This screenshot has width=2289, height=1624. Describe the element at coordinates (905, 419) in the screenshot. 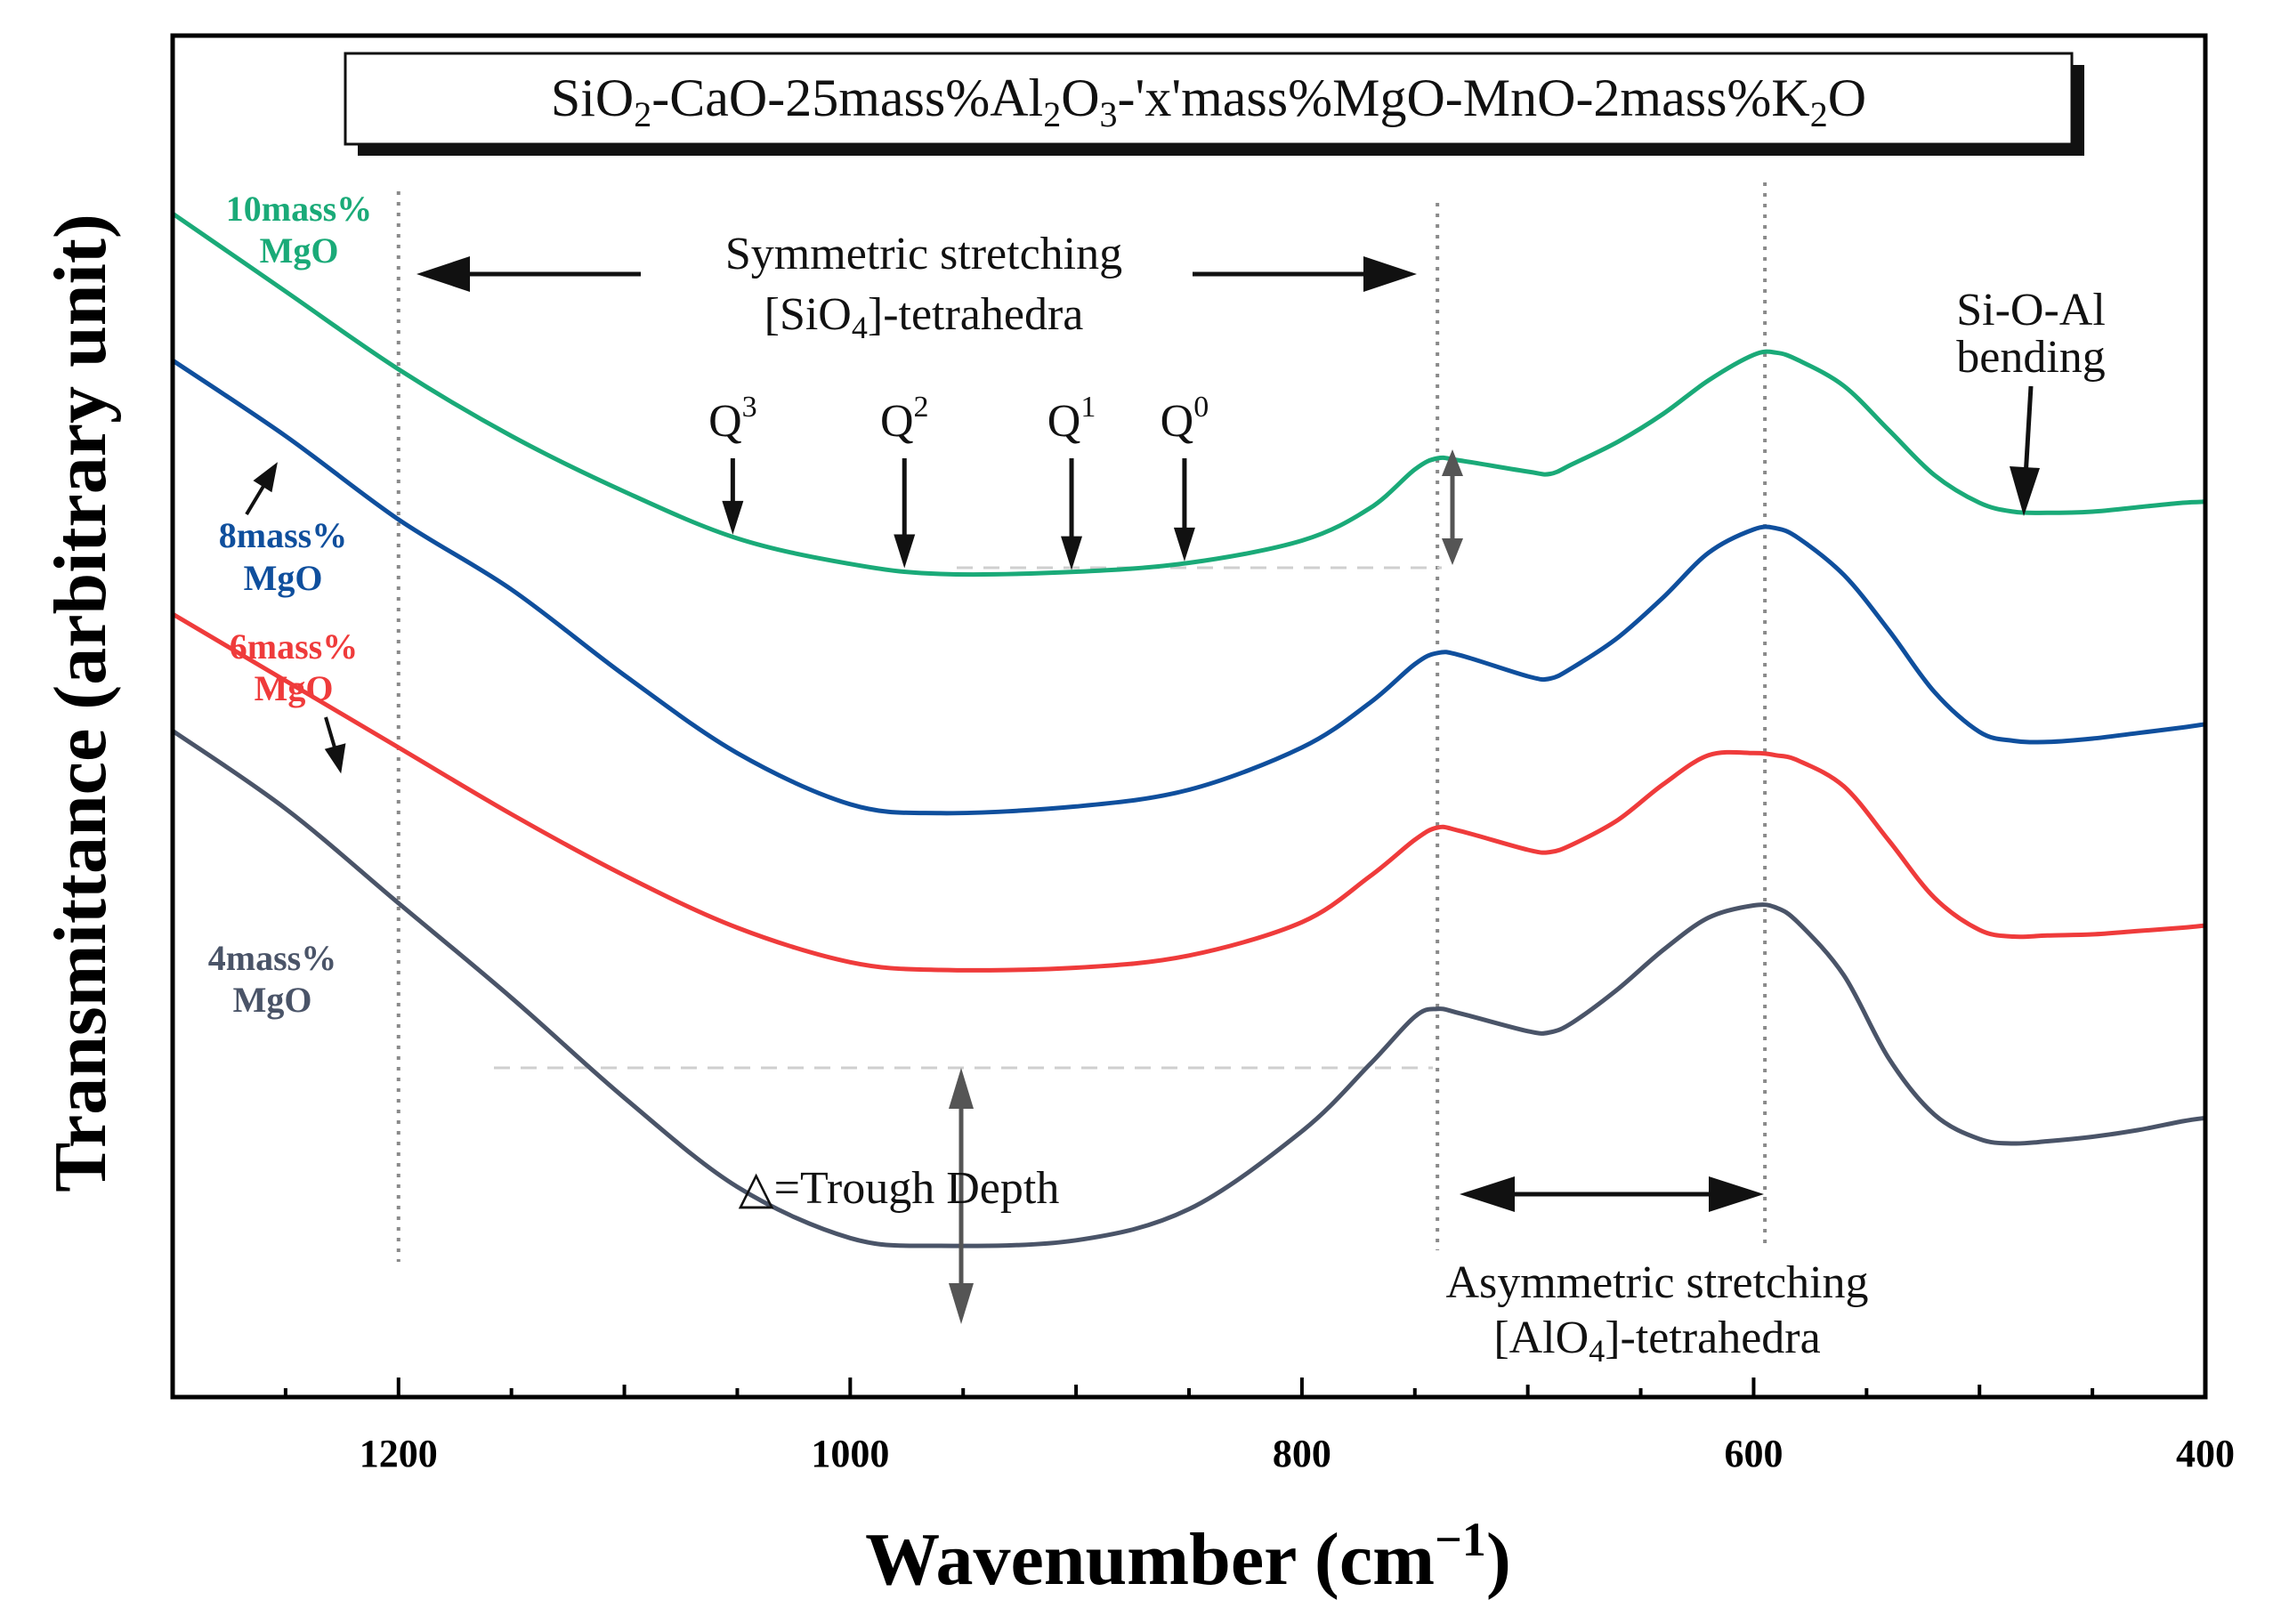

I see `q-label-2: Q2` at that location.